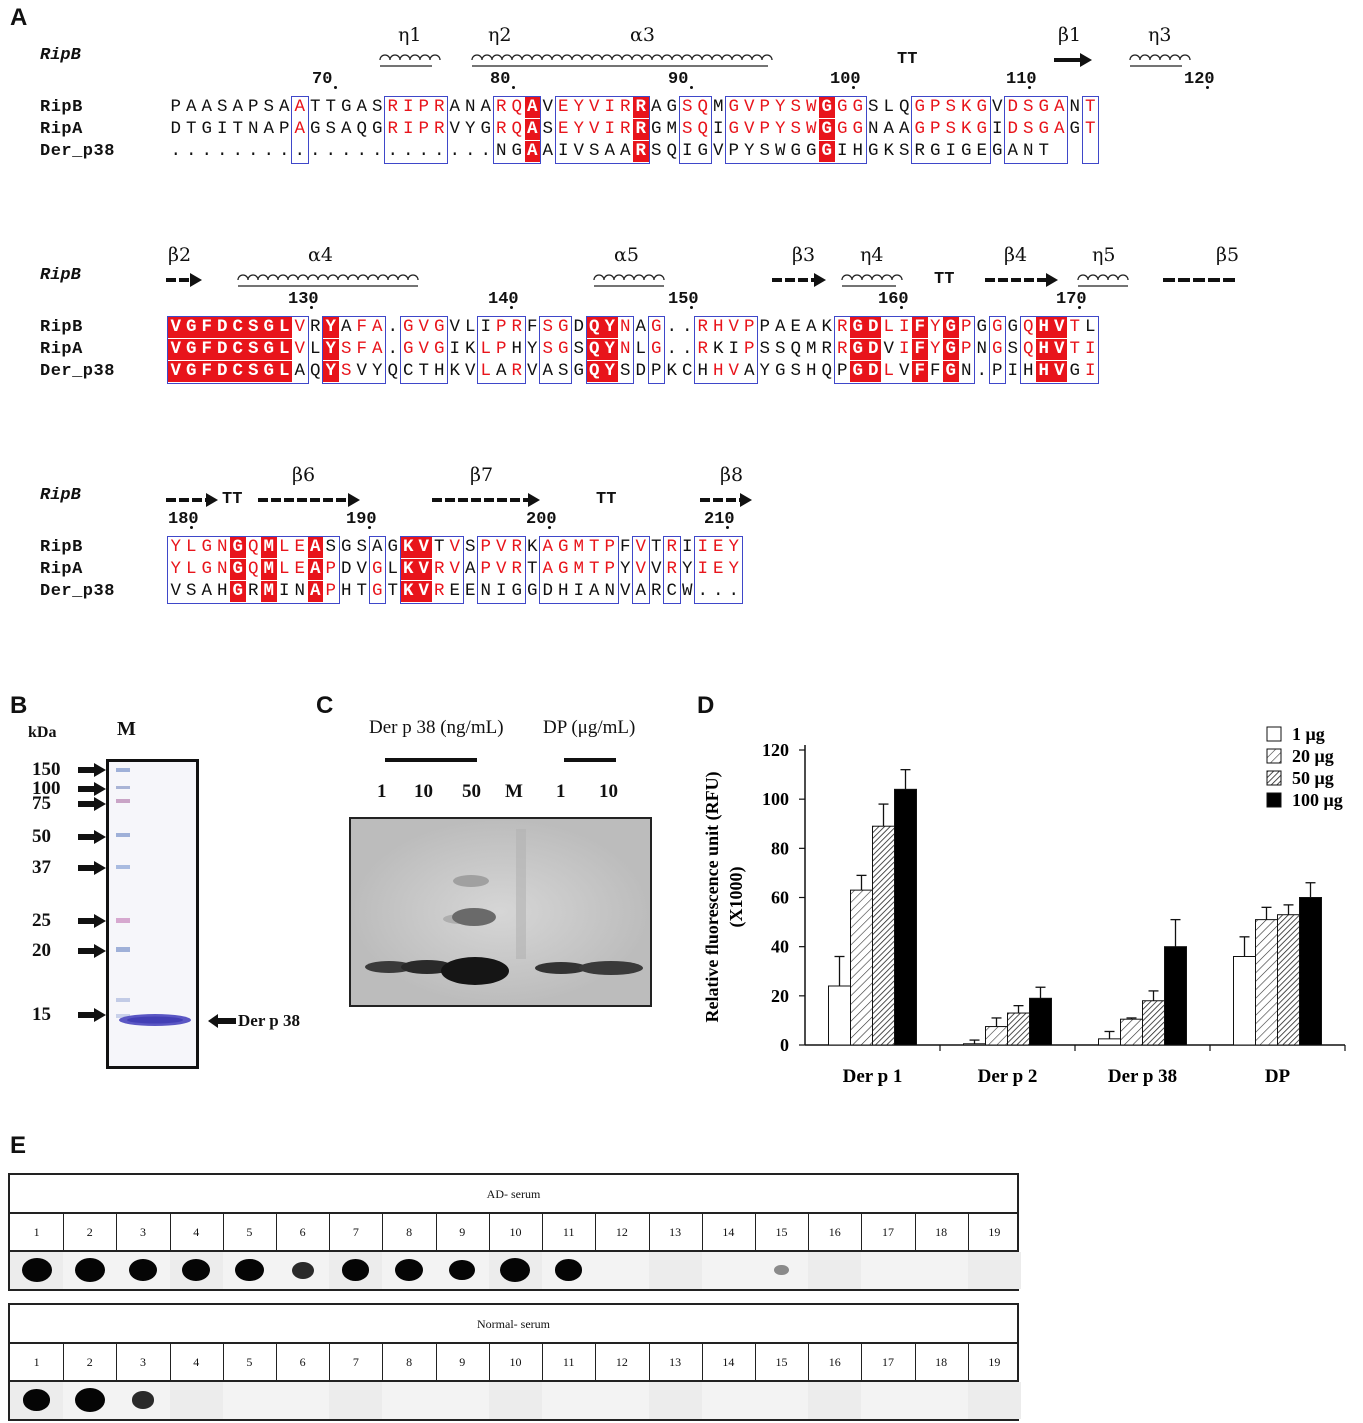  What do you see at coordinates (410, 35) in the screenshot?
I see `ss-element-label: η1` at bounding box center [410, 35].